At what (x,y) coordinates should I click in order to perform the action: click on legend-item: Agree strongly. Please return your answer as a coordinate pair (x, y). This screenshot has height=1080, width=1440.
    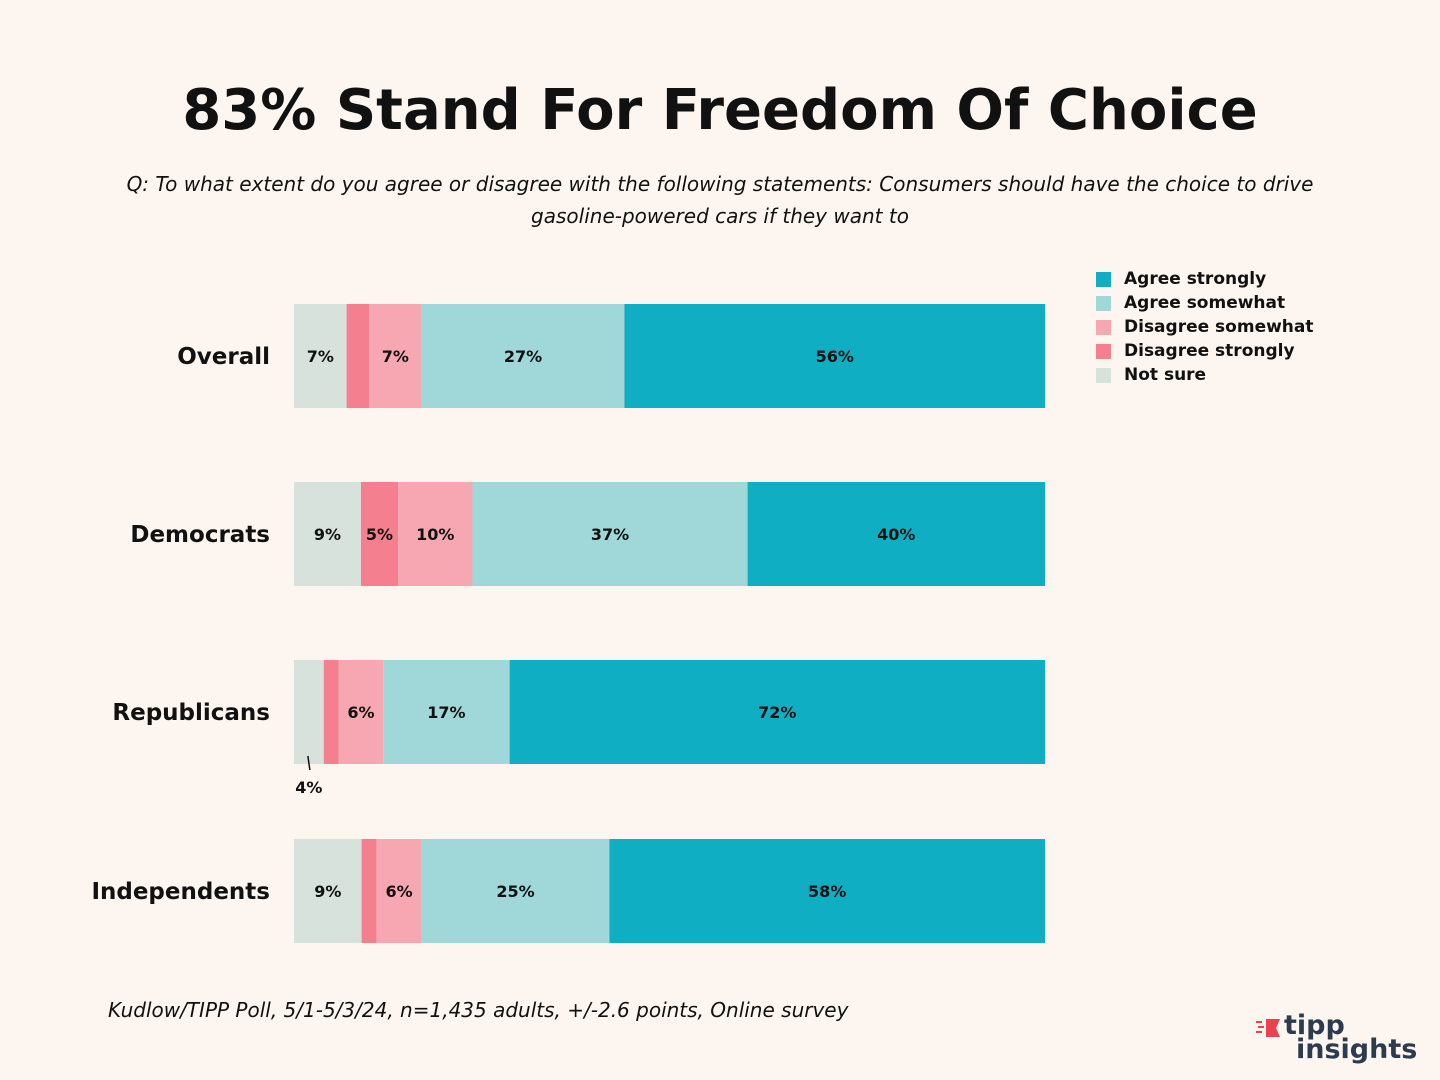
    Looking at the image, I should click on (1205, 279).